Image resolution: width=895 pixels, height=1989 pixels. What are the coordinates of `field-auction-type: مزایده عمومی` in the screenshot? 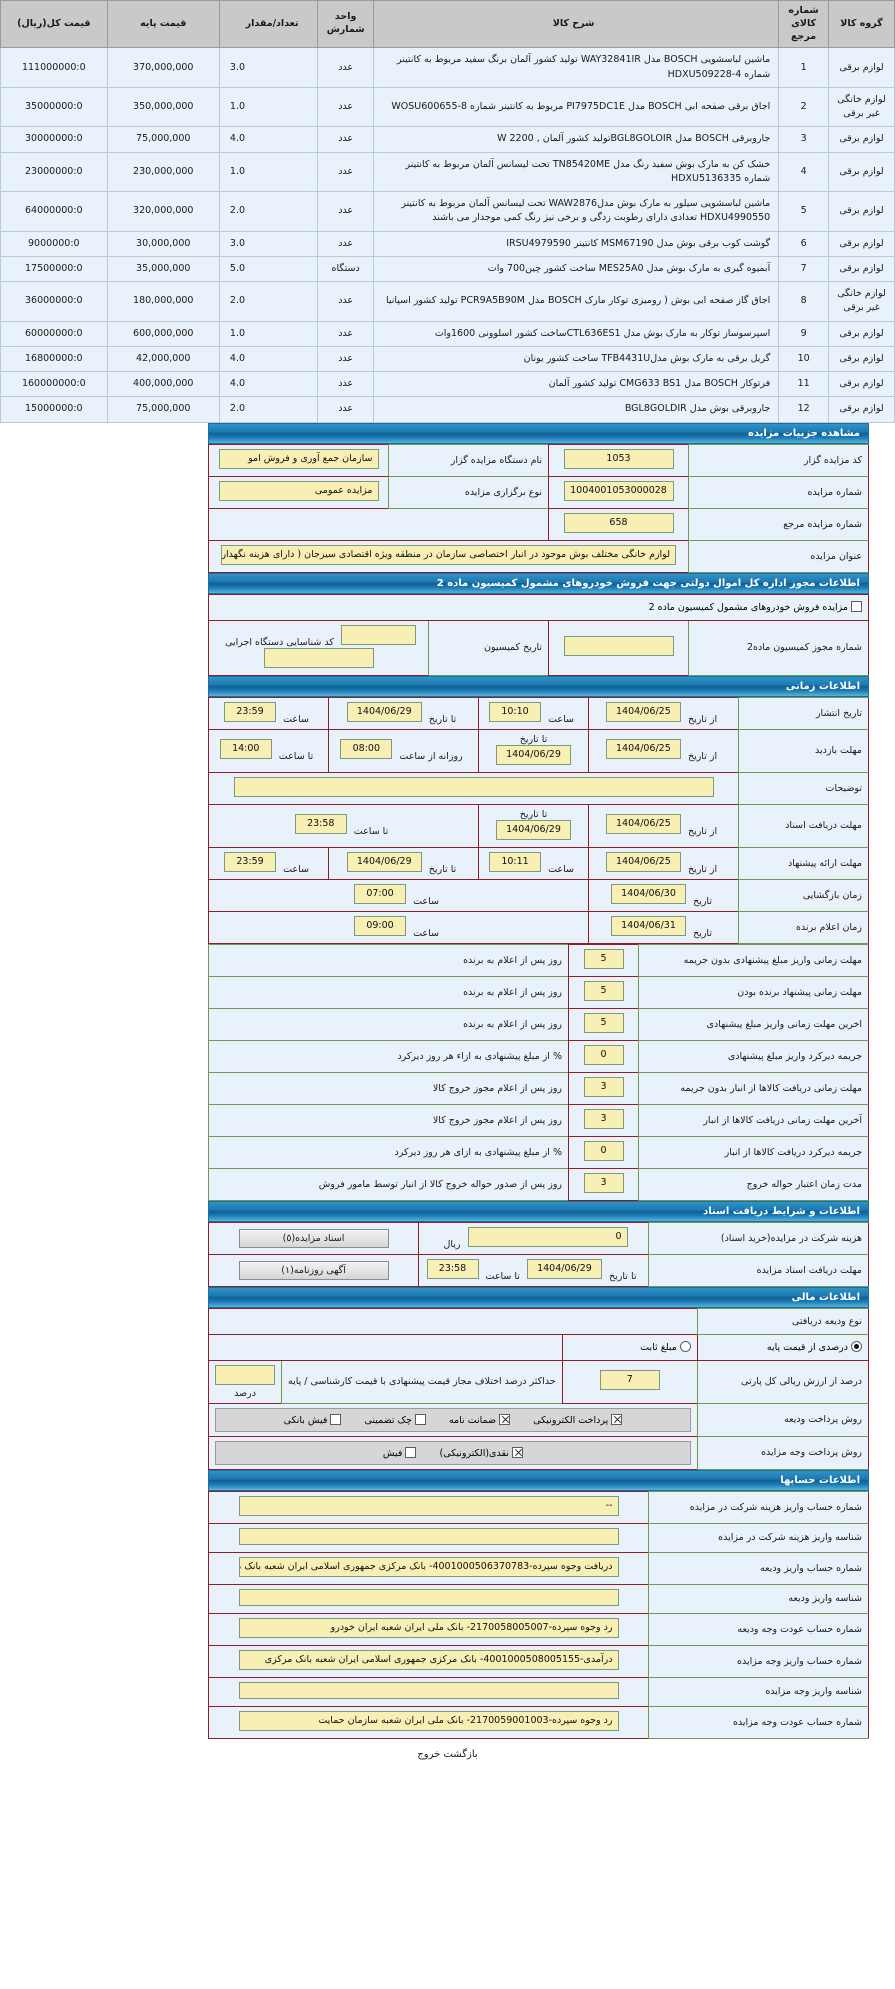 It's located at (298, 490).